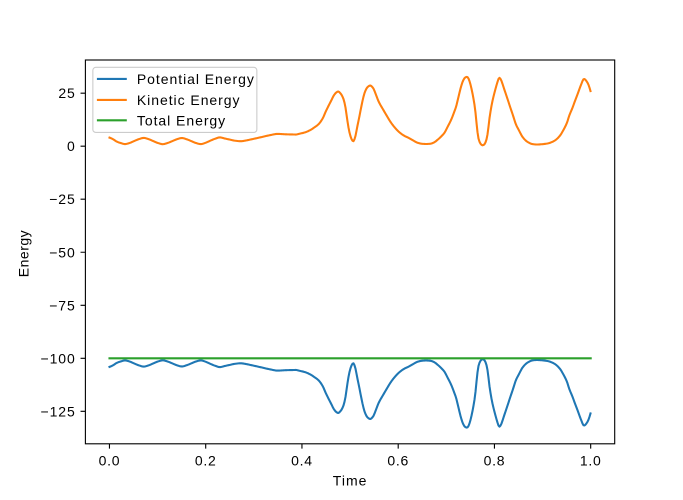 The width and height of the screenshot is (683, 500). Describe the element at coordinates (206, 461) in the screenshot. I see `svg-text: 0.2` at that location.